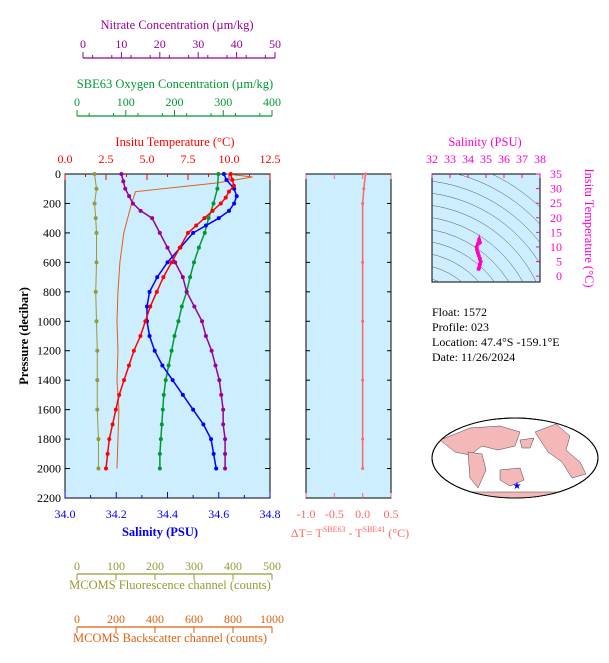  What do you see at coordinates (65, 514) in the screenshot?
I see `salinity-tick-label: 34.0` at bounding box center [65, 514].